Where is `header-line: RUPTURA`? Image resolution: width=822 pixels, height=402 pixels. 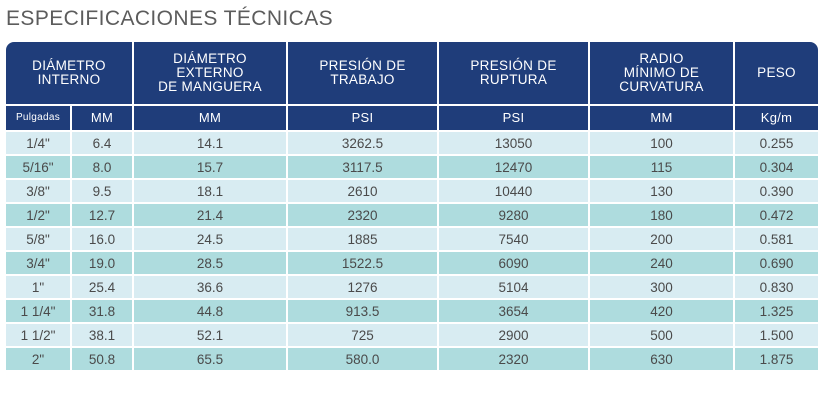 header-line: RUPTURA is located at coordinates (513, 79).